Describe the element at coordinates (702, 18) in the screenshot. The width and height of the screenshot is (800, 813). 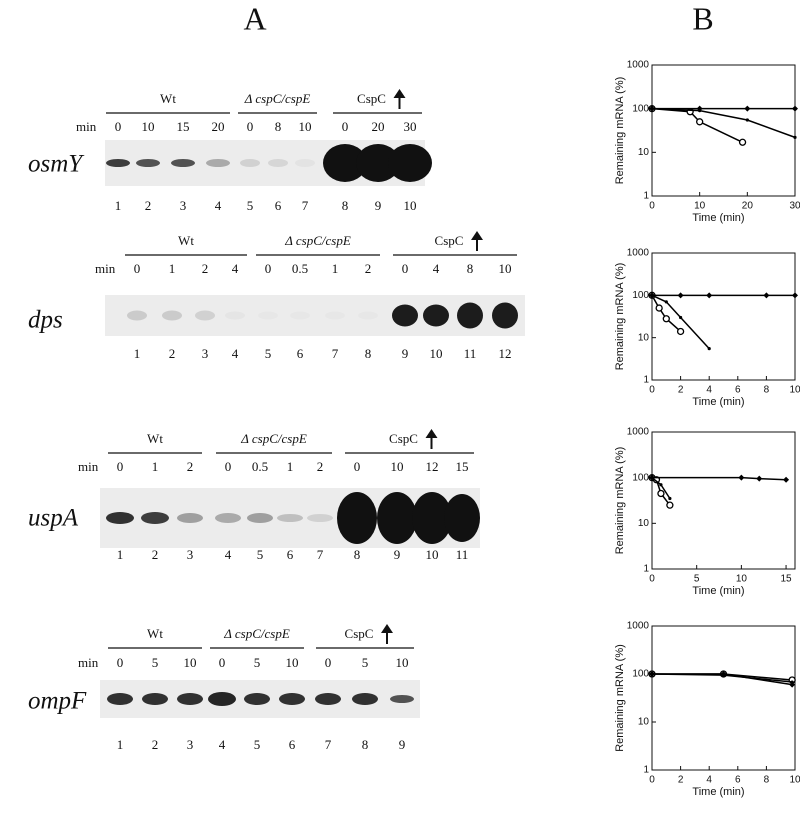
I see `panel-label: B` at that location.